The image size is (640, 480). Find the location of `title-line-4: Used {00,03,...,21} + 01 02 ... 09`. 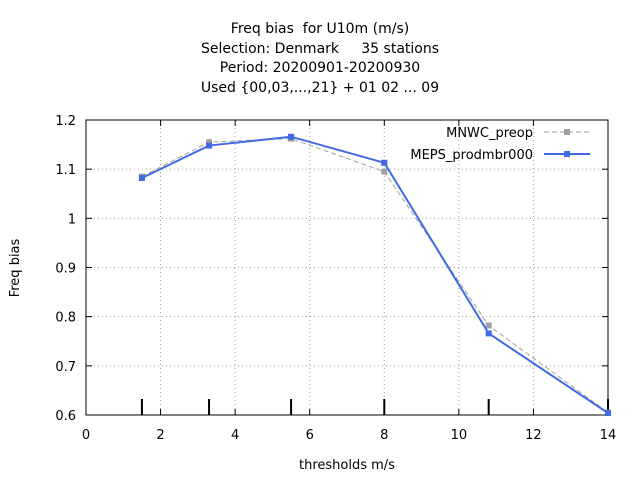

title-line-4: Used {00,03,...,21} + 01 02 ... 09 is located at coordinates (320, 87).